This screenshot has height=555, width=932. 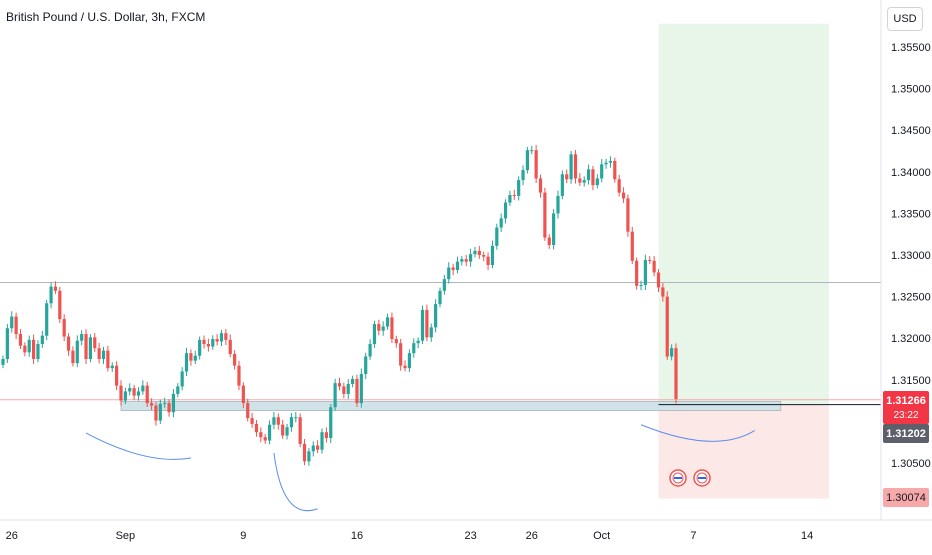 I want to click on svg-text: 1.30074, so click(x=906, y=498).